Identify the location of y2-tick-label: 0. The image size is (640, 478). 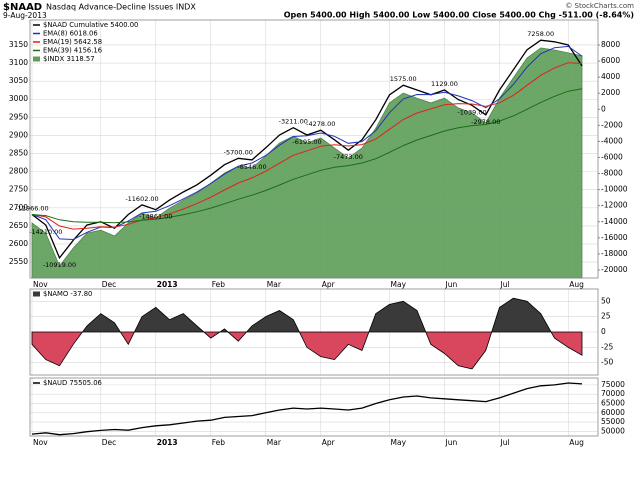
(603, 108).